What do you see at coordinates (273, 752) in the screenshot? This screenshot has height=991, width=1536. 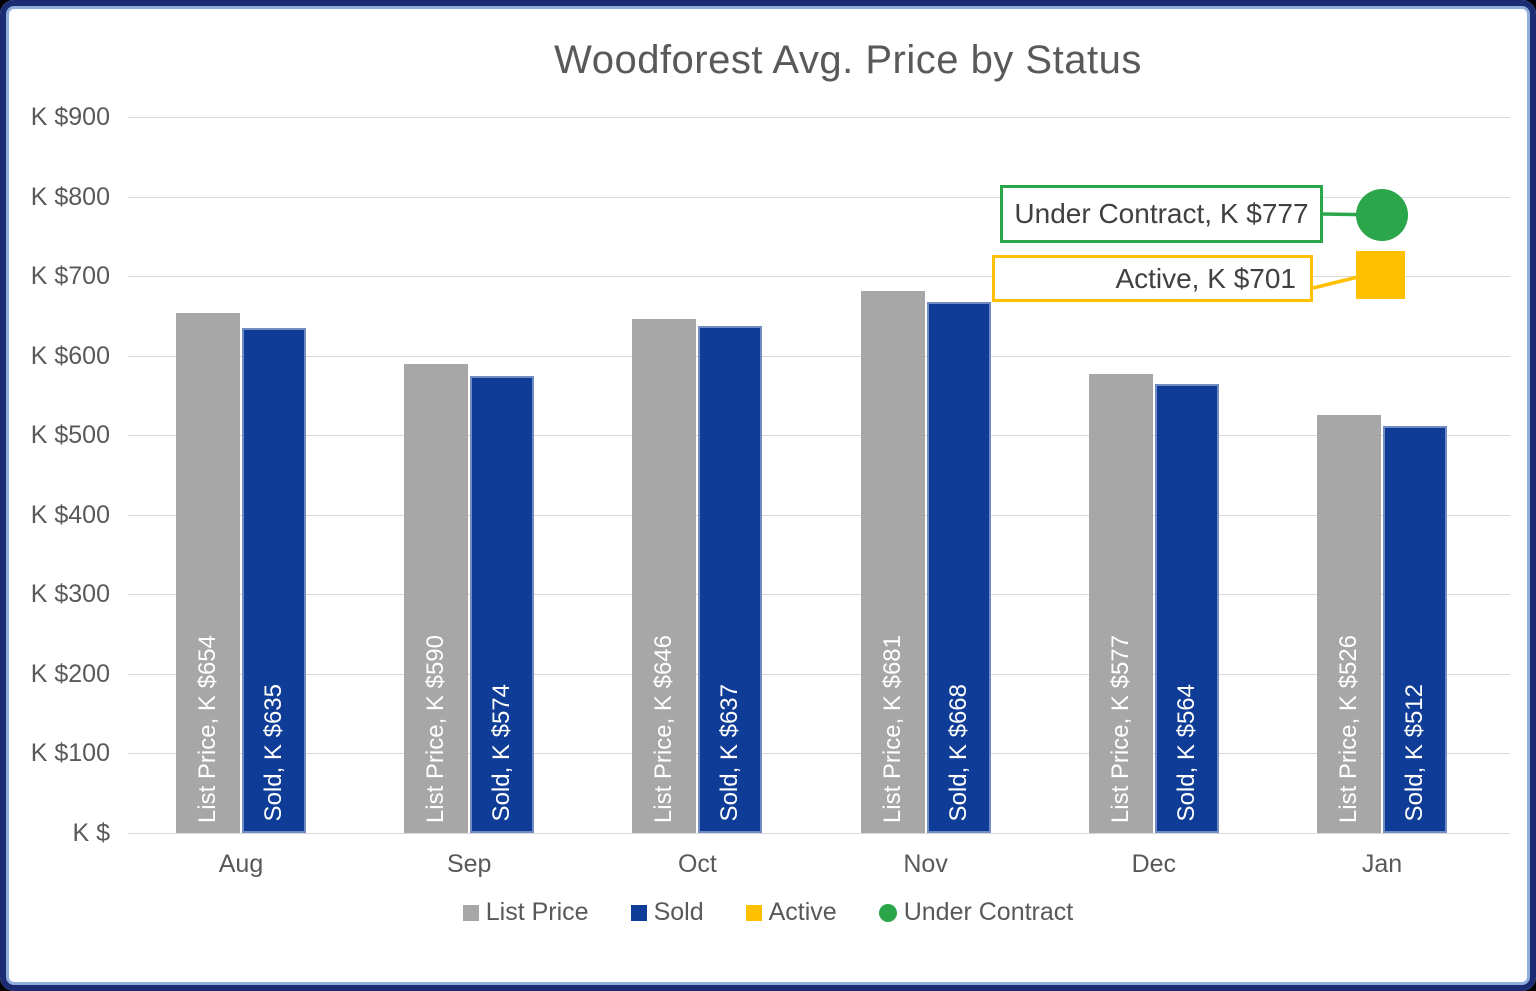 I see `bar-value-label: Sold, K $635` at bounding box center [273, 752].